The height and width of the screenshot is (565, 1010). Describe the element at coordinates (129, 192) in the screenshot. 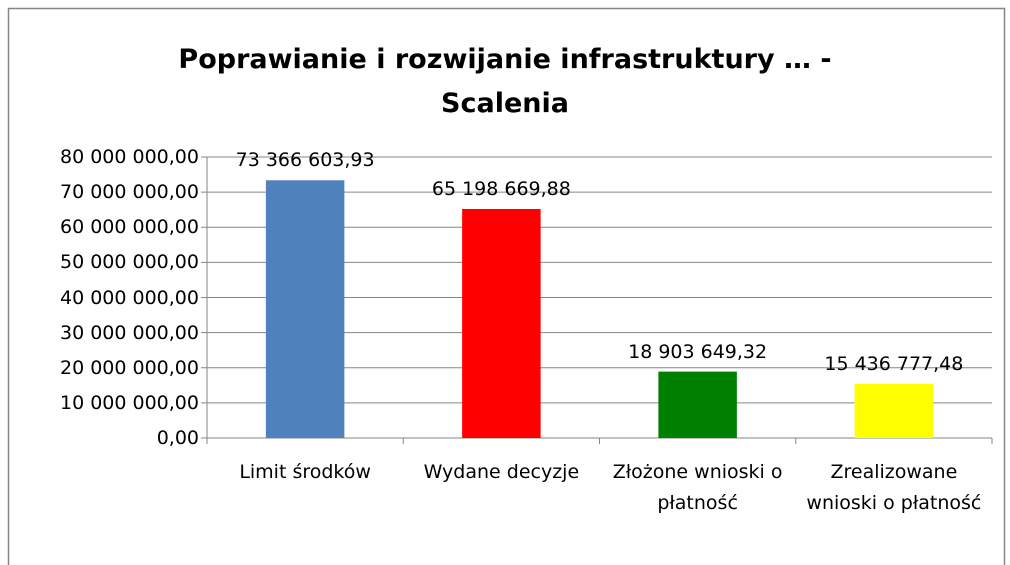

I see `y-tick-label: 70 000 000,00` at that location.